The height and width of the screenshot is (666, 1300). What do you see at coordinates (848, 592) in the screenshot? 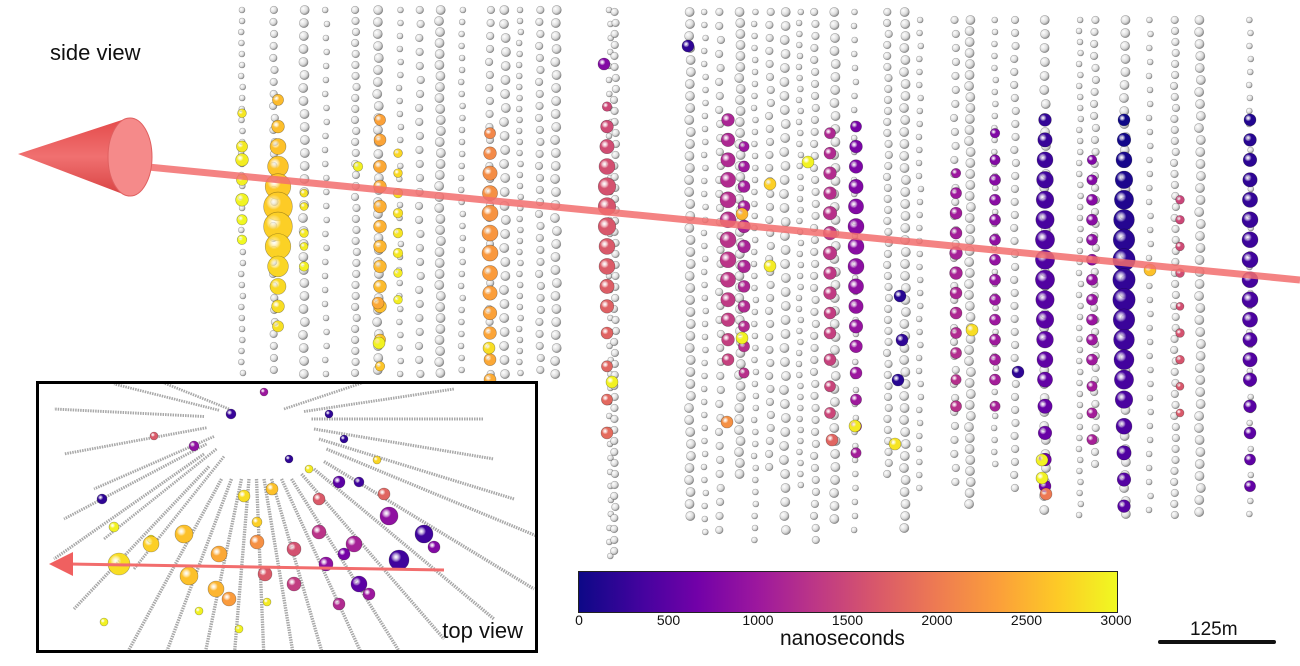
I see `colorbar` at bounding box center [848, 592].